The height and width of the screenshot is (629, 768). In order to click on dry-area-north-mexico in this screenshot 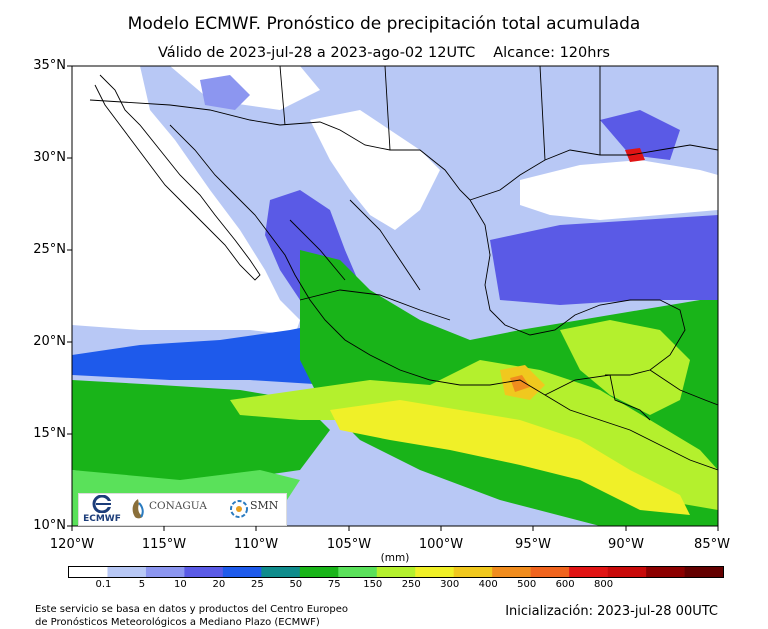, I will do `click(375, 170)`.